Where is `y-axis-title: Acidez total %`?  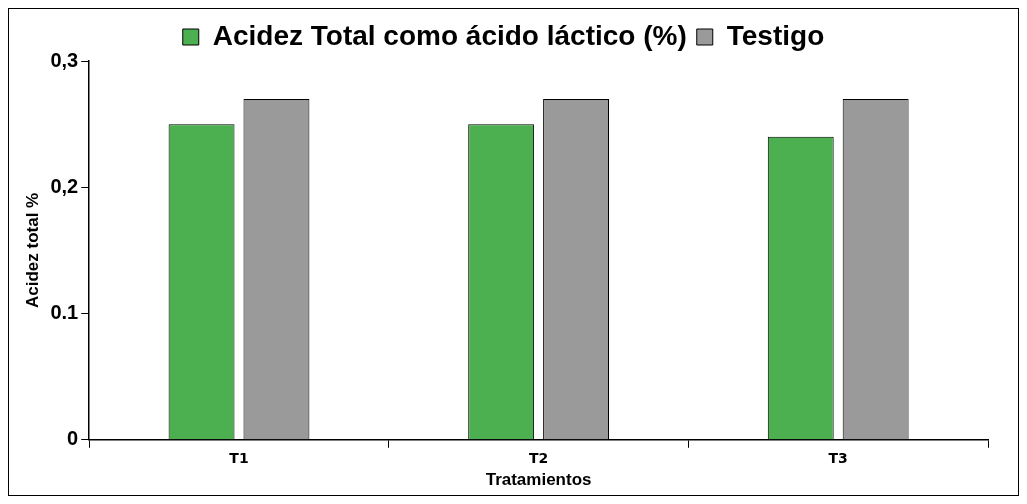 y-axis-title: Acidez total % is located at coordinates (32, 250).